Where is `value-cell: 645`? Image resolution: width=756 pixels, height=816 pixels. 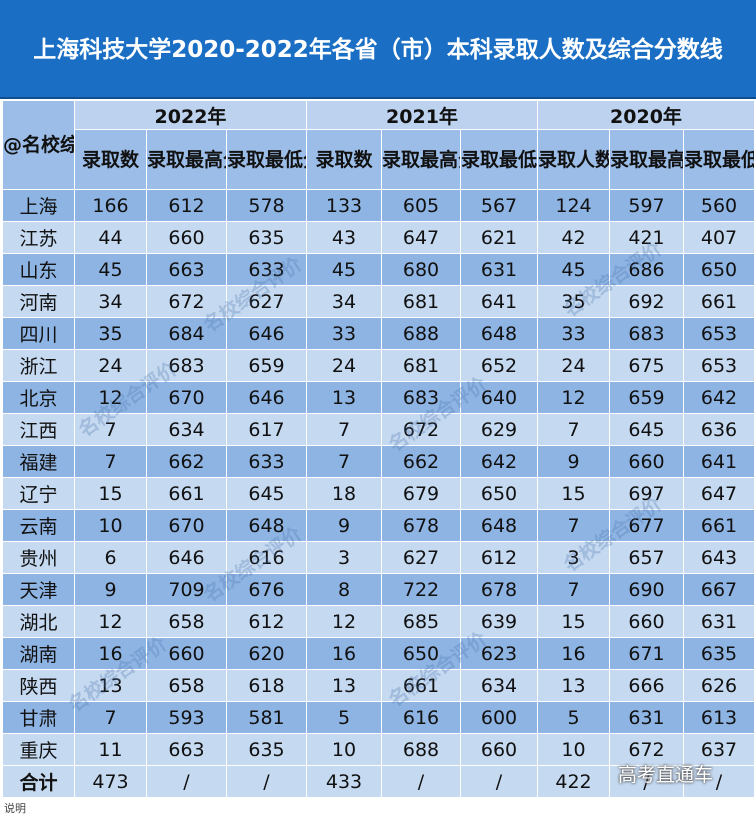
value-cell: 645 is located at coordinates (646, 429).